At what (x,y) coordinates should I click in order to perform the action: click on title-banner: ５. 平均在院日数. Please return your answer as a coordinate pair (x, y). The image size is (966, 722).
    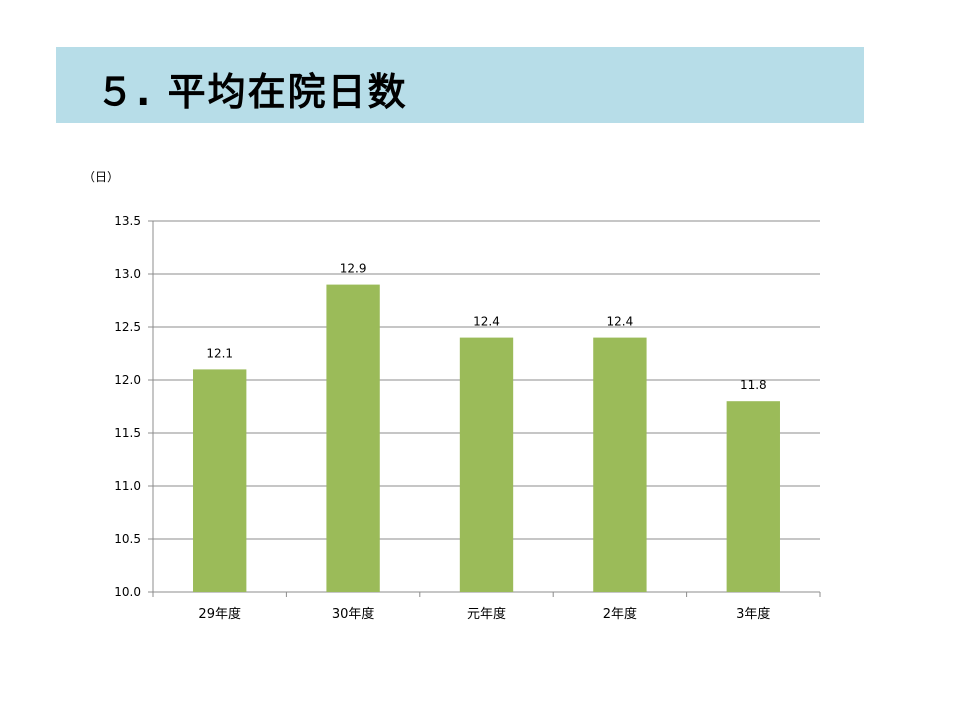
    Looking at the image, I should click on (460, 85).